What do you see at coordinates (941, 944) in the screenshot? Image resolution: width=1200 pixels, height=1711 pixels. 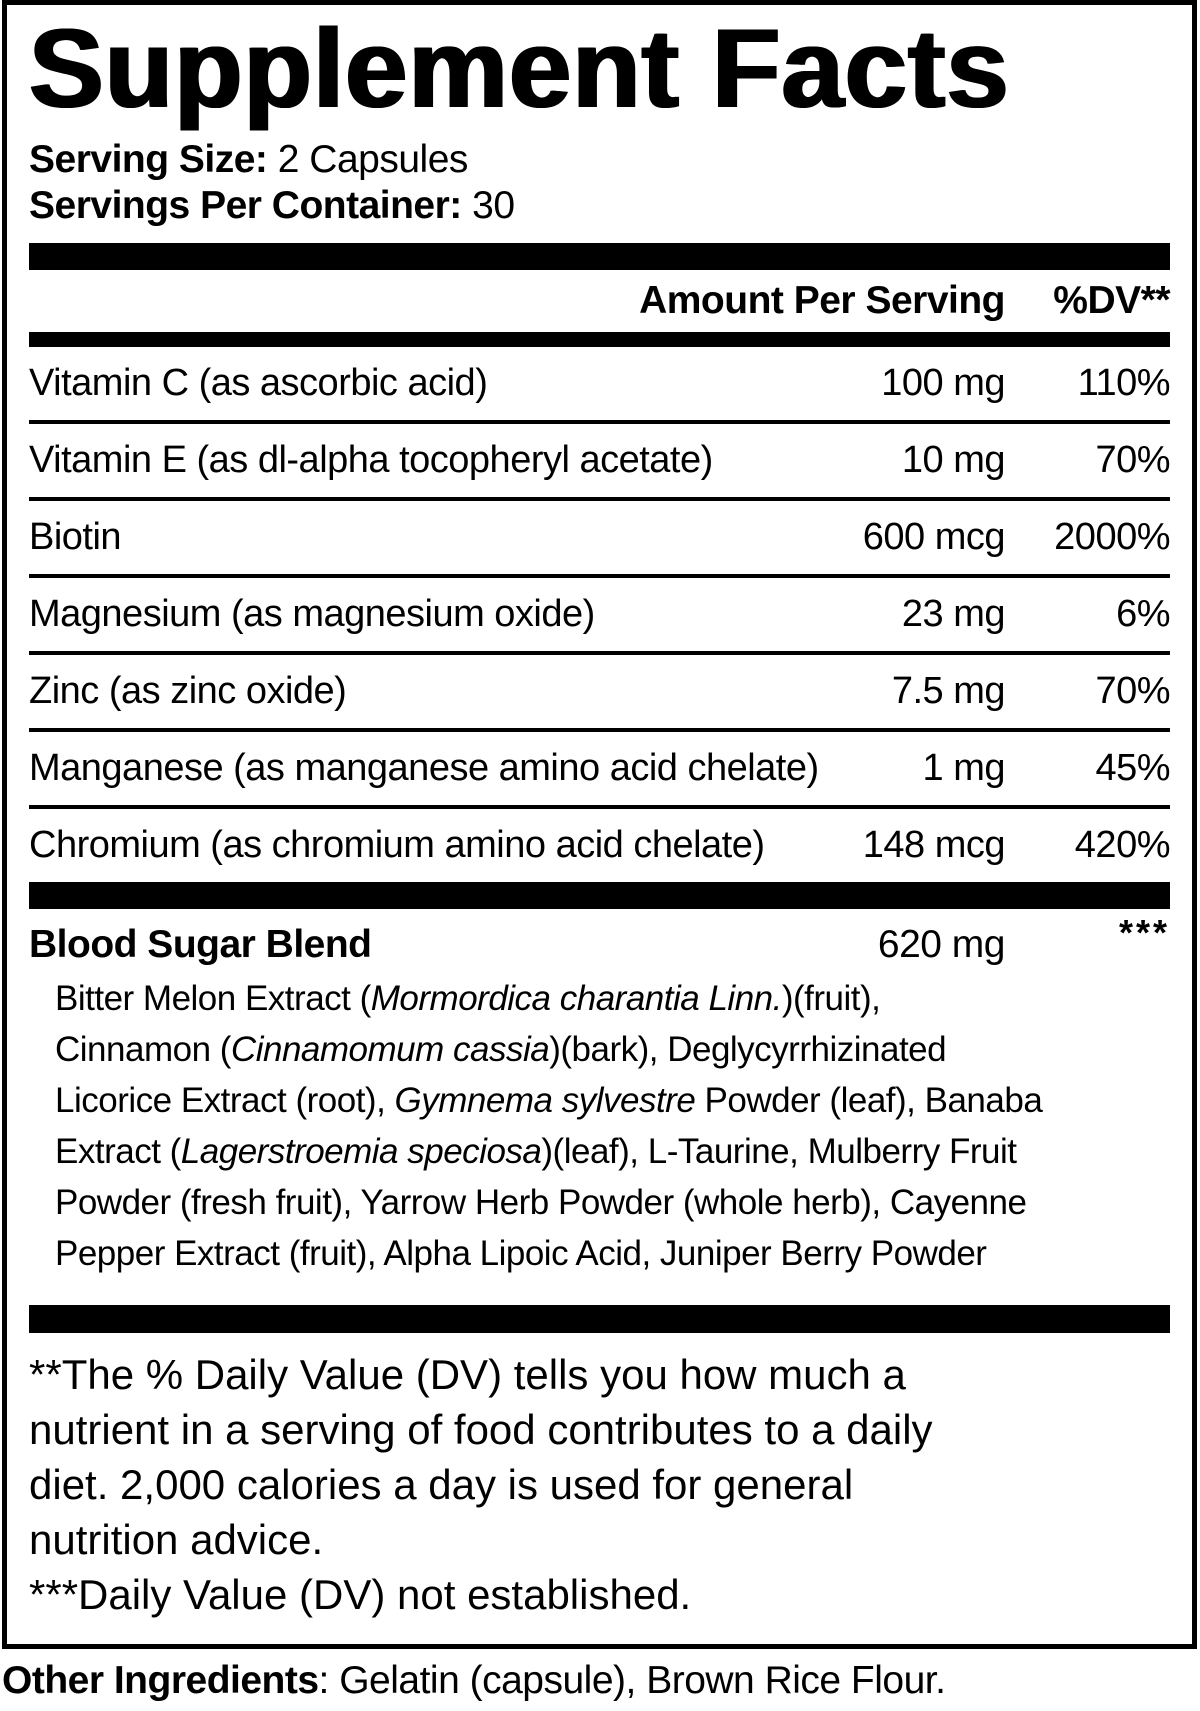 I see `blend-amount: 620 mg` at bounding box center [941, 944].